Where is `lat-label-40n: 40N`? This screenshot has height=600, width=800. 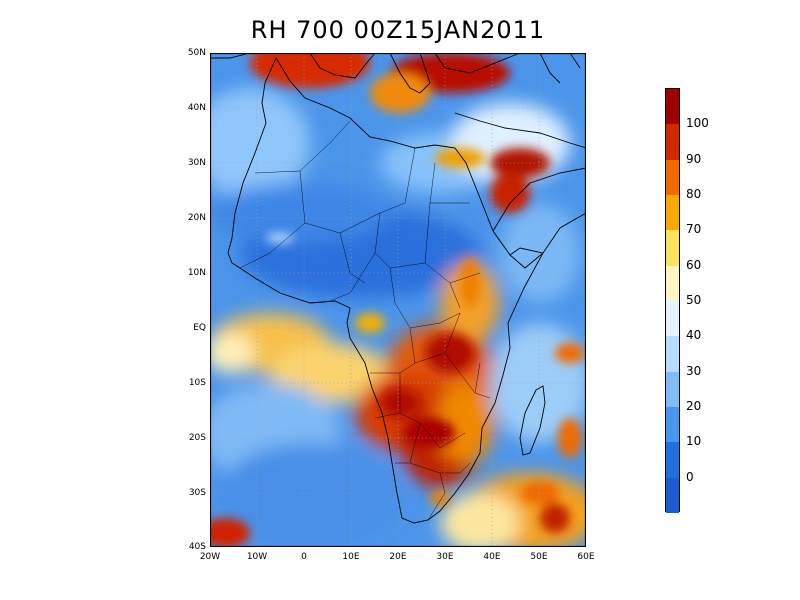
lat-label-40n: 40N is located at coordinates (196, 108).